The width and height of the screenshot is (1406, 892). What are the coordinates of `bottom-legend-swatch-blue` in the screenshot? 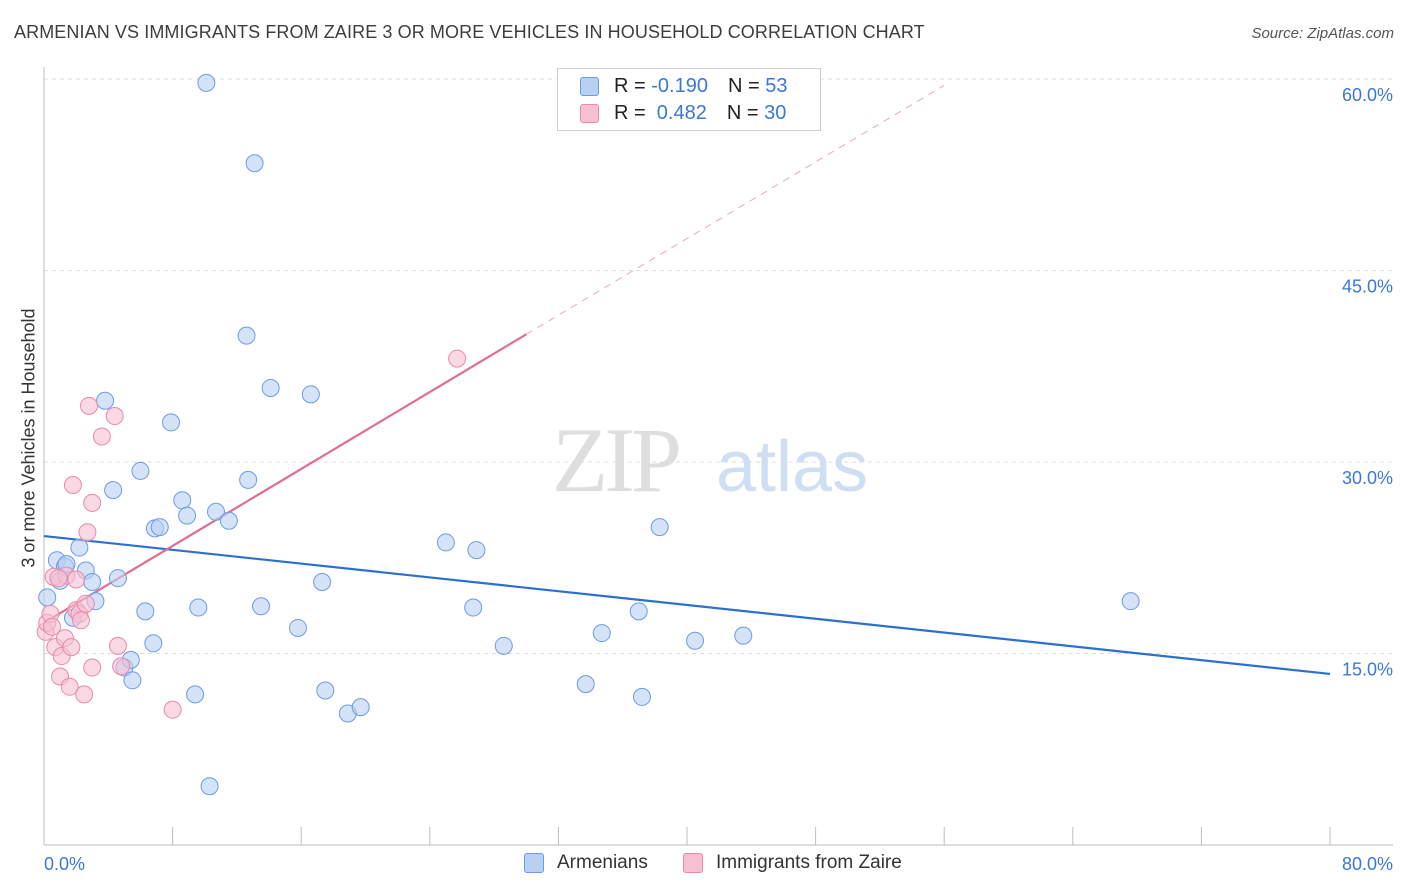 It's located at (534, 863).